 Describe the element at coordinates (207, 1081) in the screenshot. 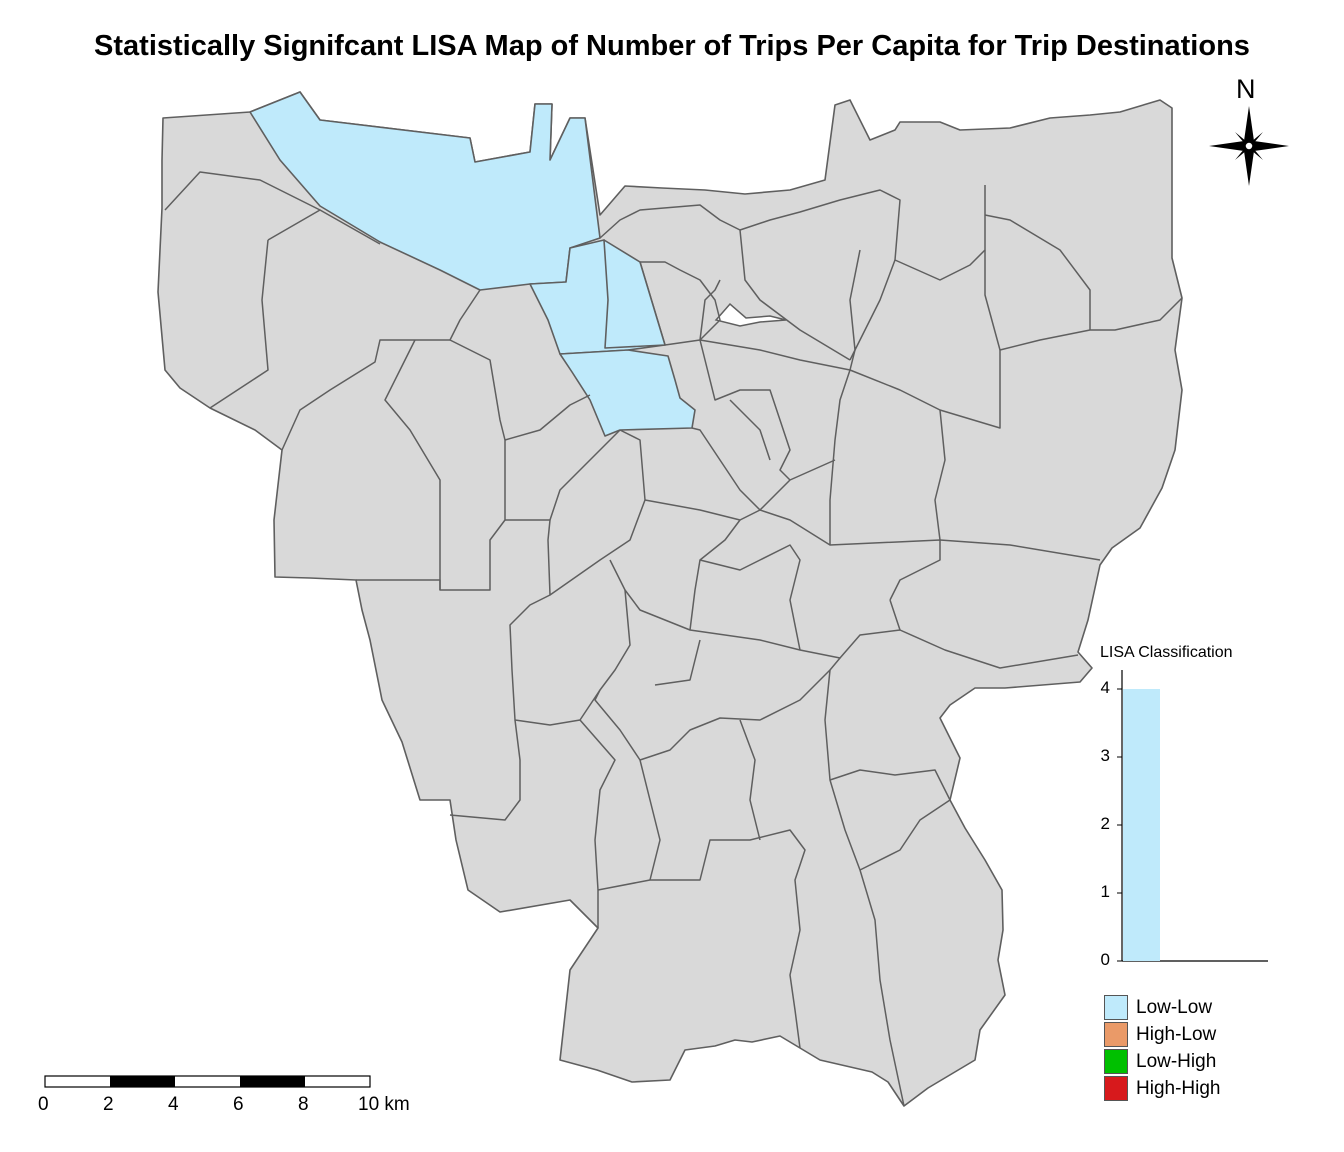

I see `scale-bar` at that location.